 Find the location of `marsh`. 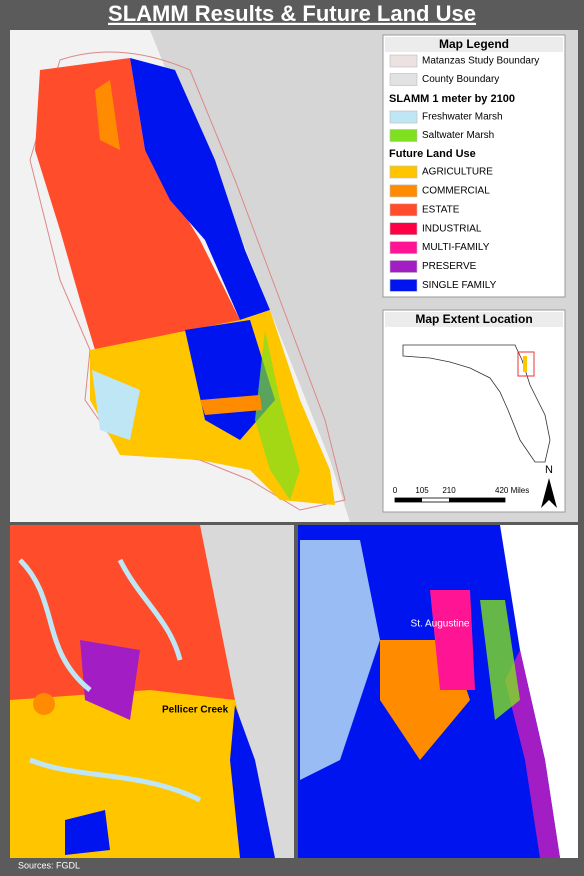

marsh is located at coordinates (110, 680).